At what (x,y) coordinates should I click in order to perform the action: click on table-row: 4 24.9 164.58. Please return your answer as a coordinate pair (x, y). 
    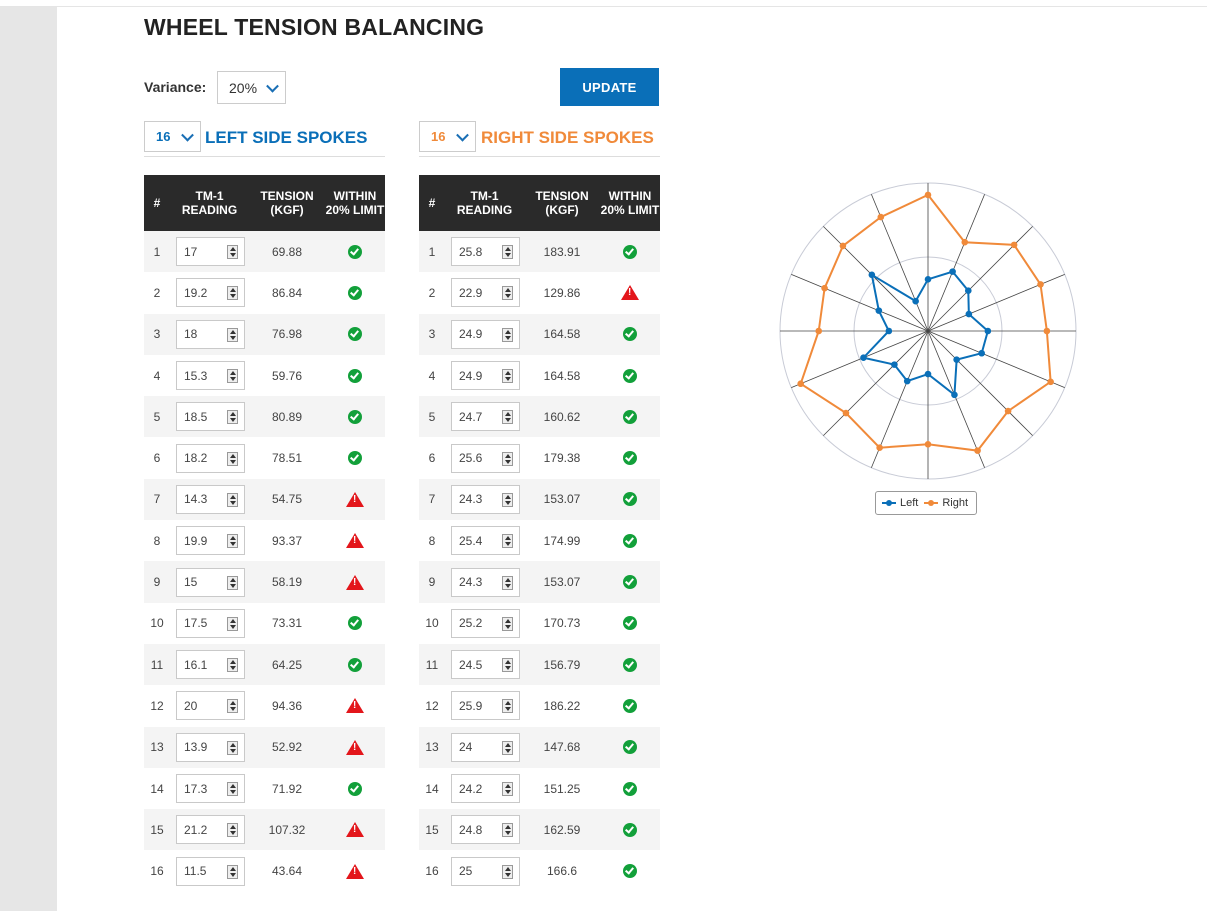
    Looking at the image, I should click on (539, 375).